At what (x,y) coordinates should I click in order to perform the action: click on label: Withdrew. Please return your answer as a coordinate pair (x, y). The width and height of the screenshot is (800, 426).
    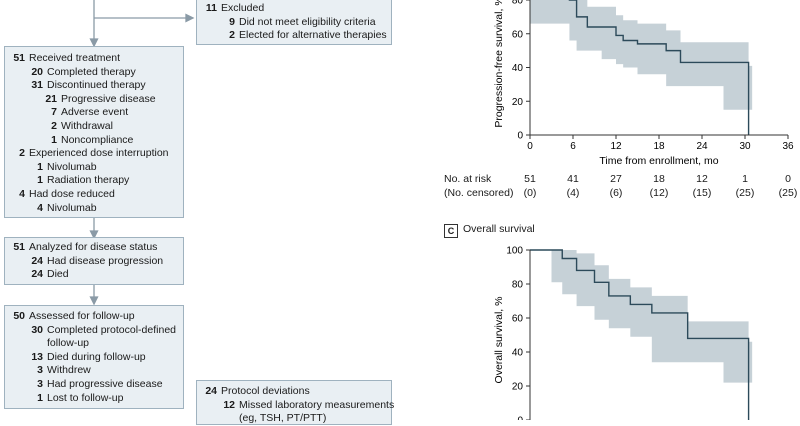
    Looking at the image, I should click on (69, 370).